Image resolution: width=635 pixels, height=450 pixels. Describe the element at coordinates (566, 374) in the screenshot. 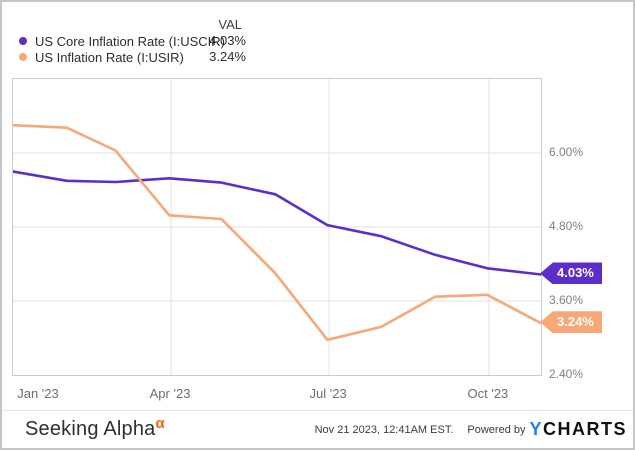

I see `y-axis-tick-label: 2.40%` at that location.